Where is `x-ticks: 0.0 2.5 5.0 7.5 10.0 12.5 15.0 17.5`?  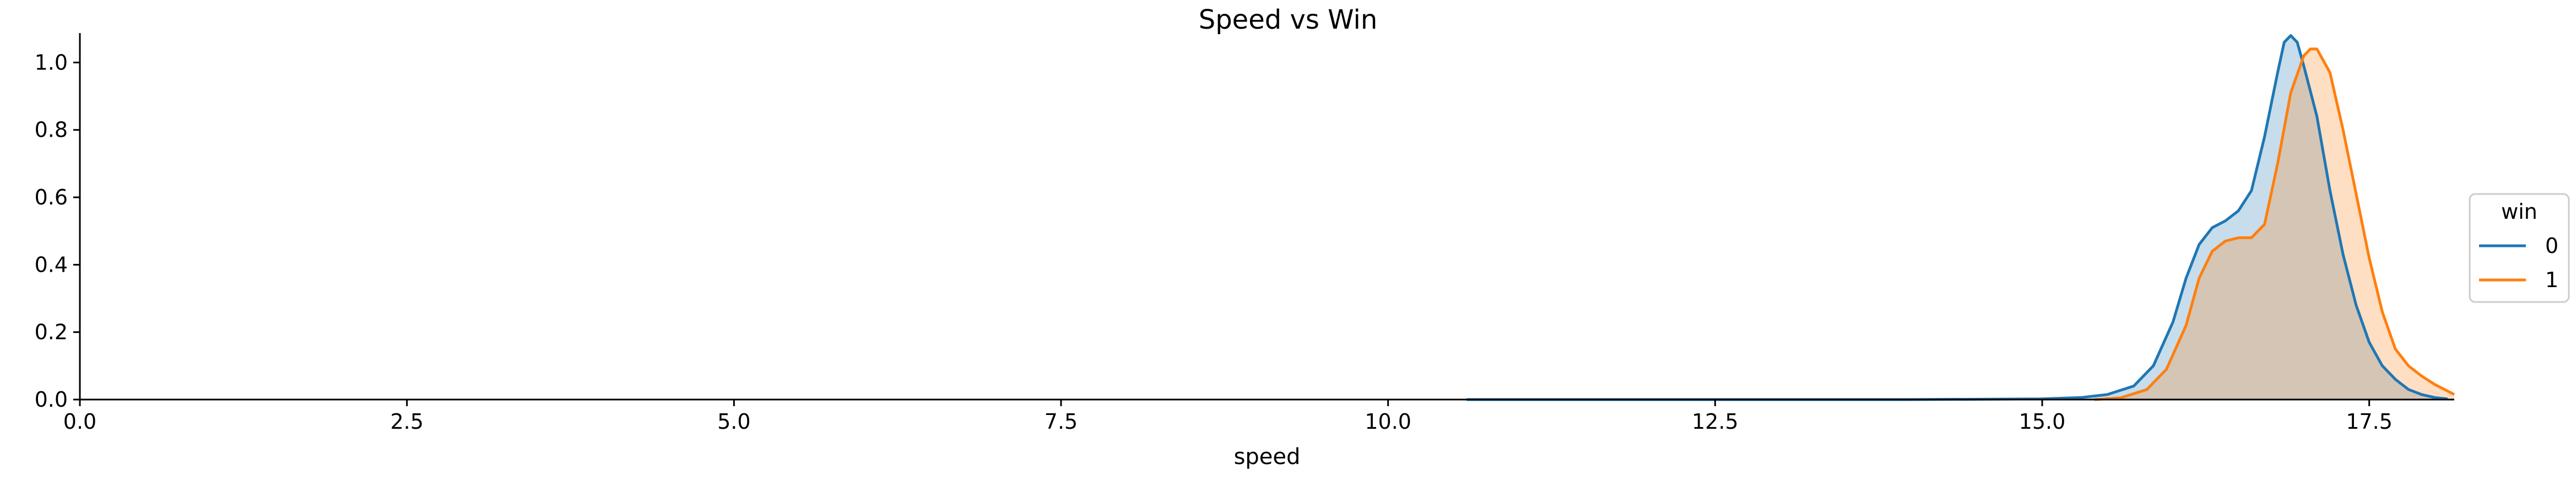 x-ticks: 0.0 2.5 5.0 7.5 10.0 12.5 15.0 17.5 is located at coordinates (1228, 417).